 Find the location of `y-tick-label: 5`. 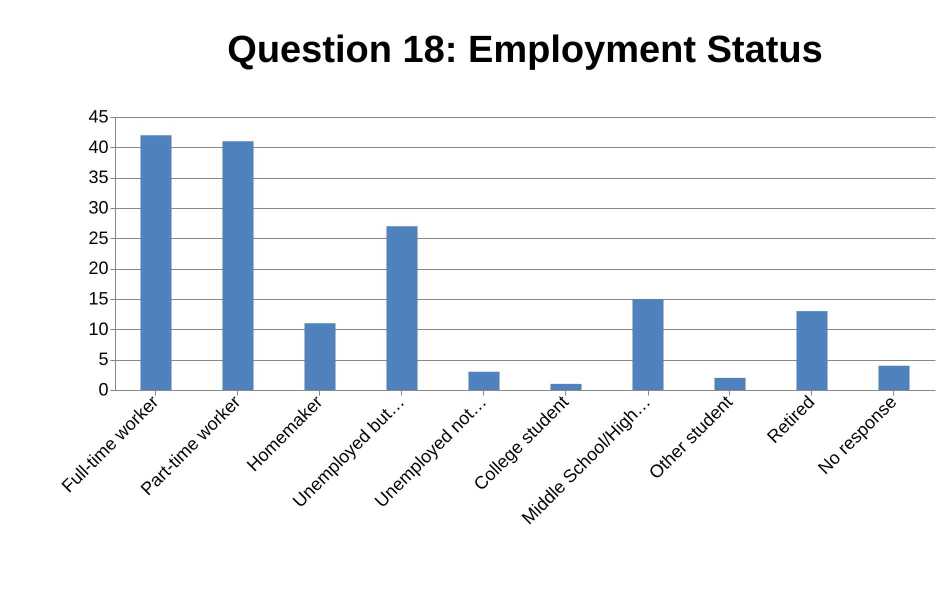

y-tick-label: 5 is located at coordinates (103, 359).